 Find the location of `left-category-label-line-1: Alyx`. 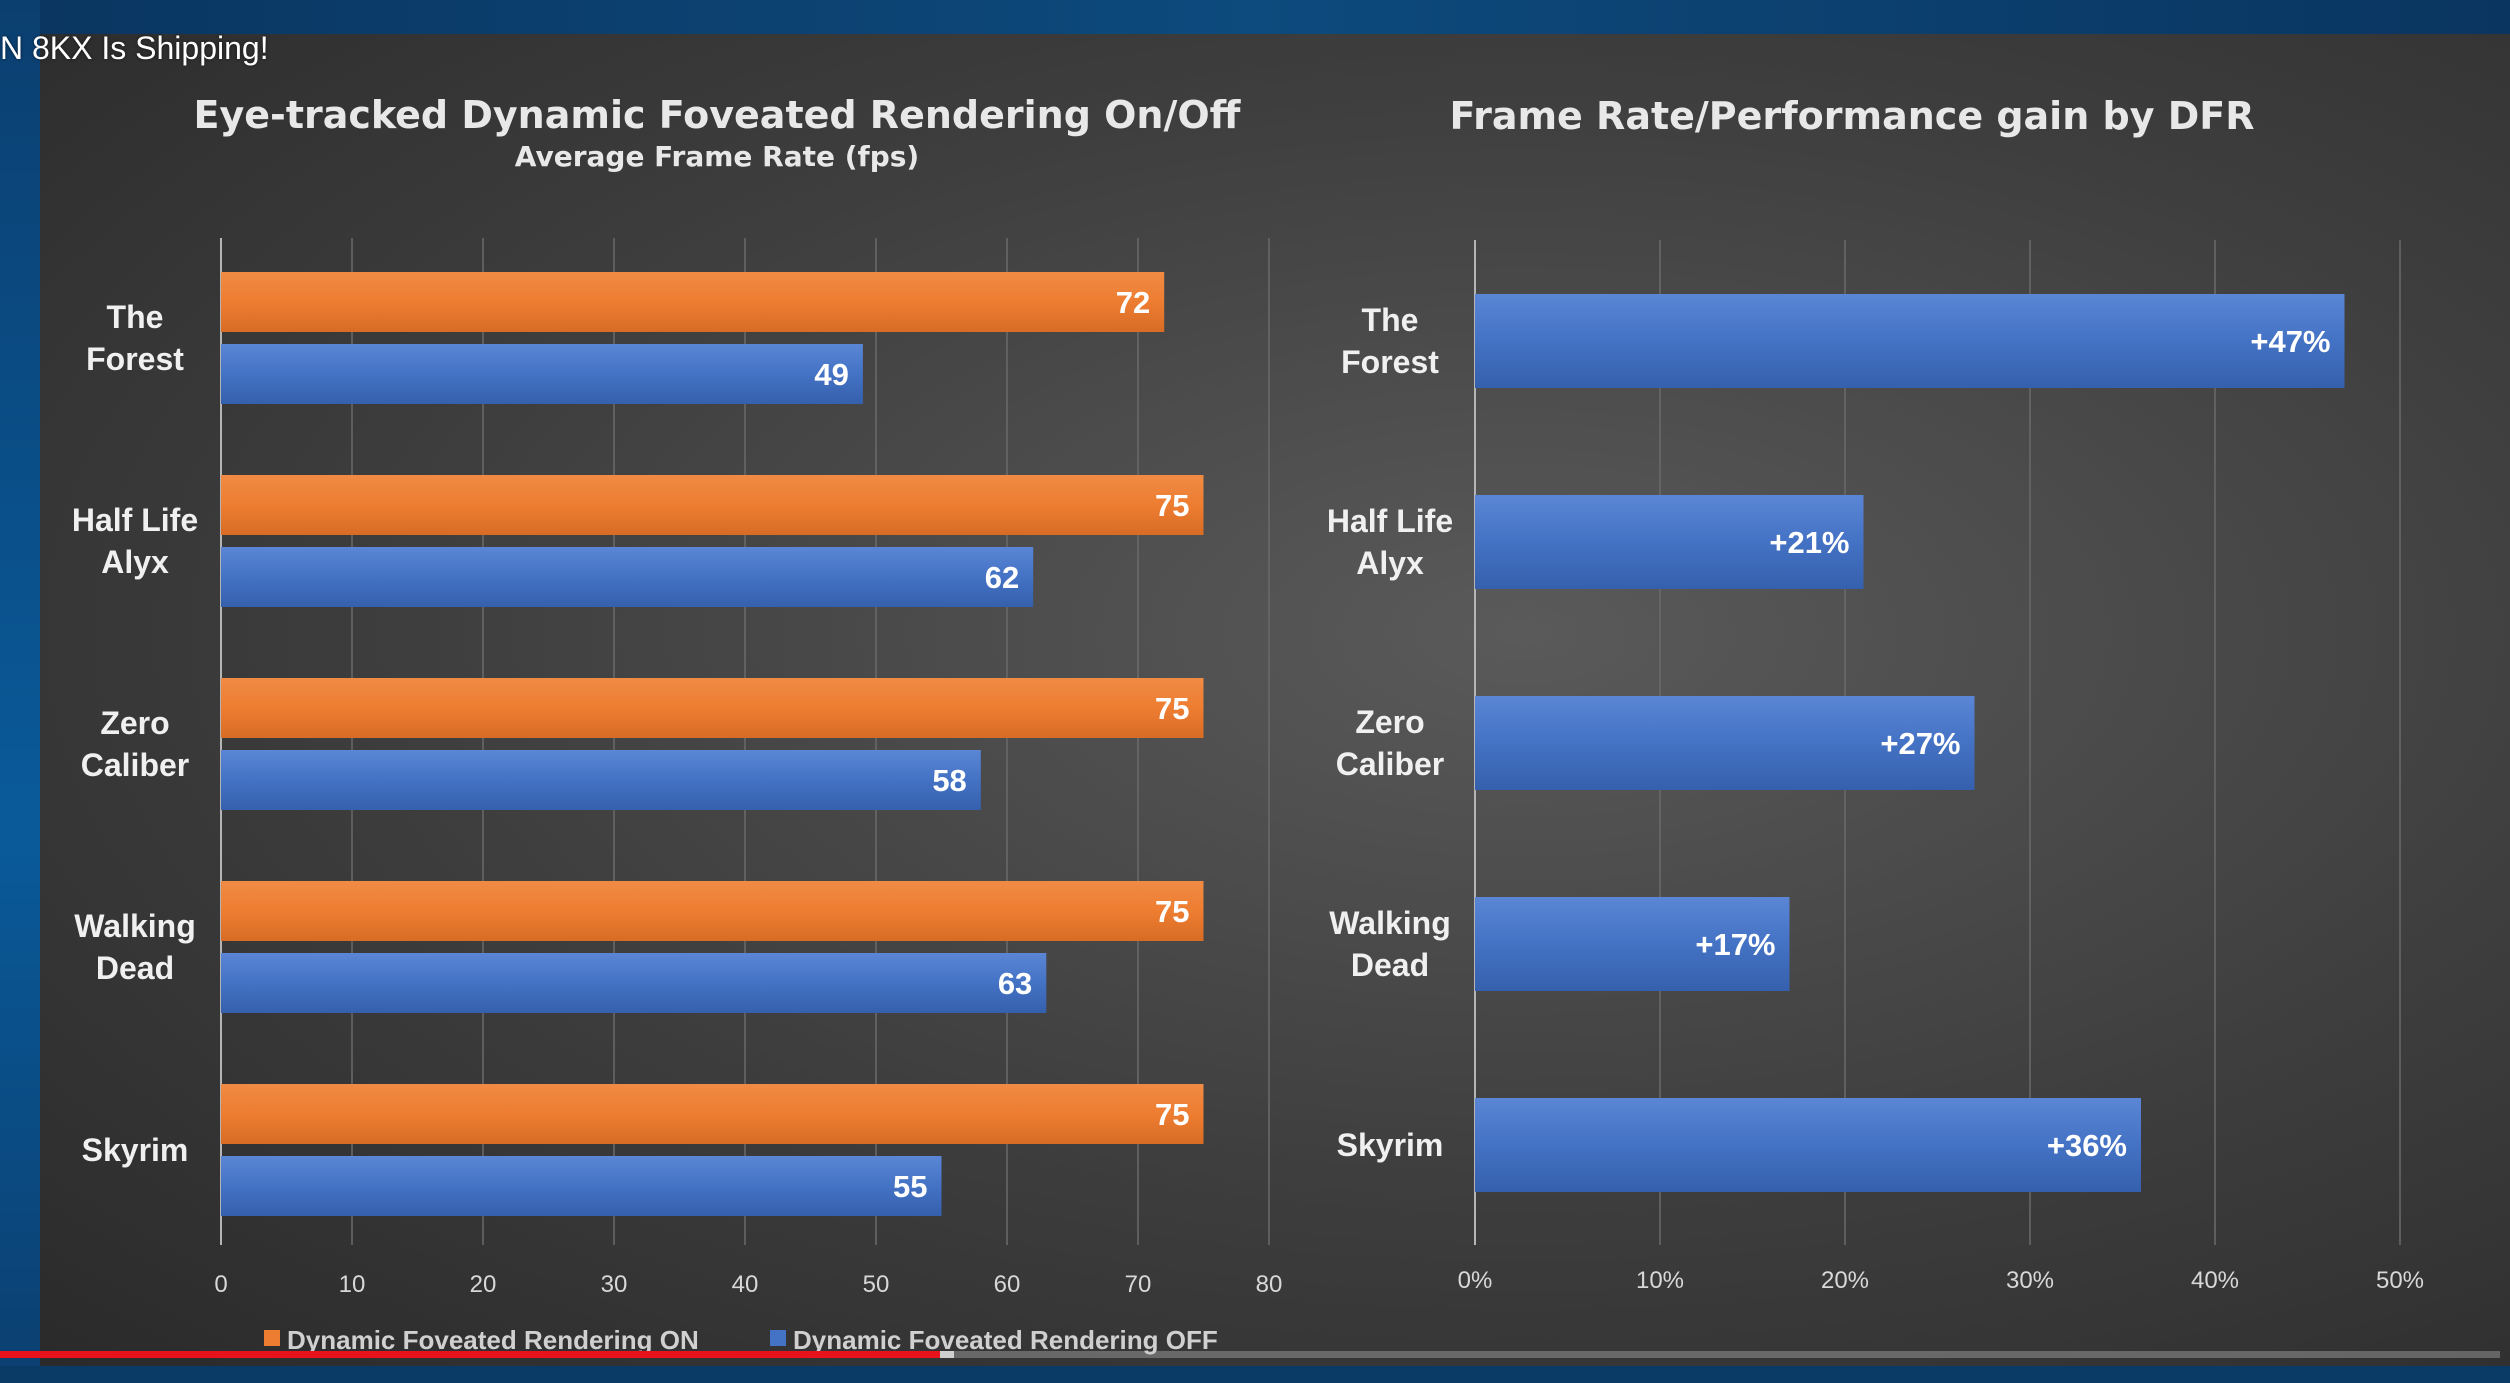

left-category-label-line-1: Alyx is located at coordinates (135, 562).